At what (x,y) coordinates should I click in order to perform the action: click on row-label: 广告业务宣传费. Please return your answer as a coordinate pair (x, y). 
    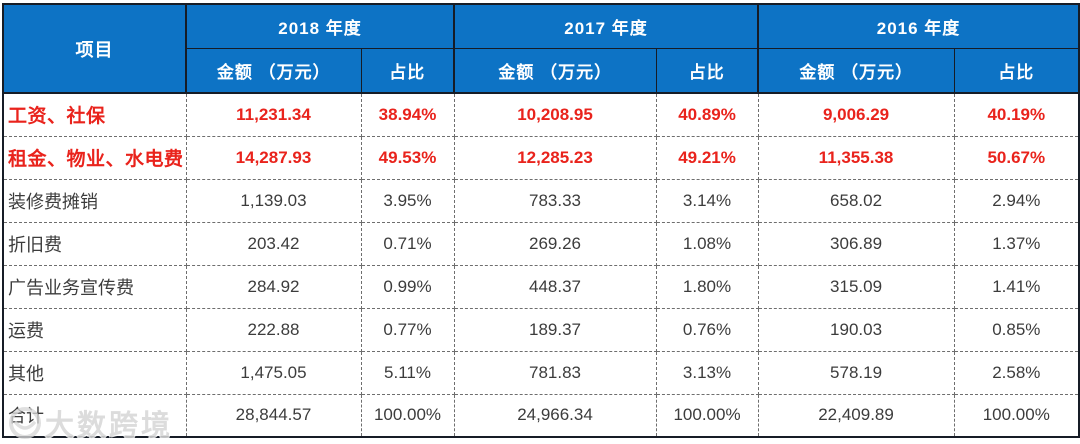
    Looking at the image, I should click on (95, 287).